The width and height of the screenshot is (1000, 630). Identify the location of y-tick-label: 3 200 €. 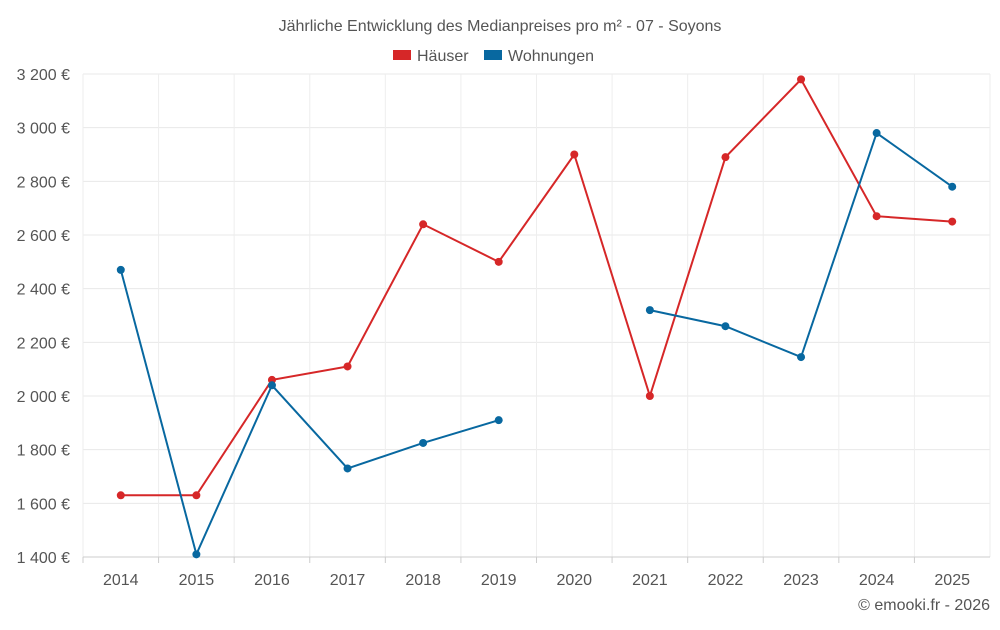
(43, 75).